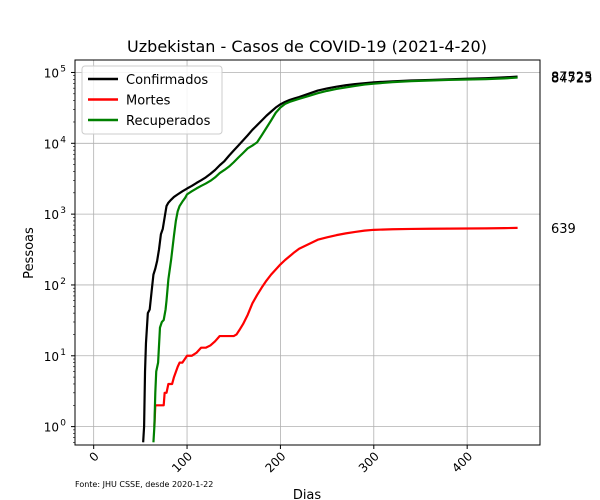 This screenshot has width=600, height=500. What do you see at coordinates (168, 121) in the screenshot?
I see `legend-label-recuperados: Recuperados` at bounding box center [168, 121].